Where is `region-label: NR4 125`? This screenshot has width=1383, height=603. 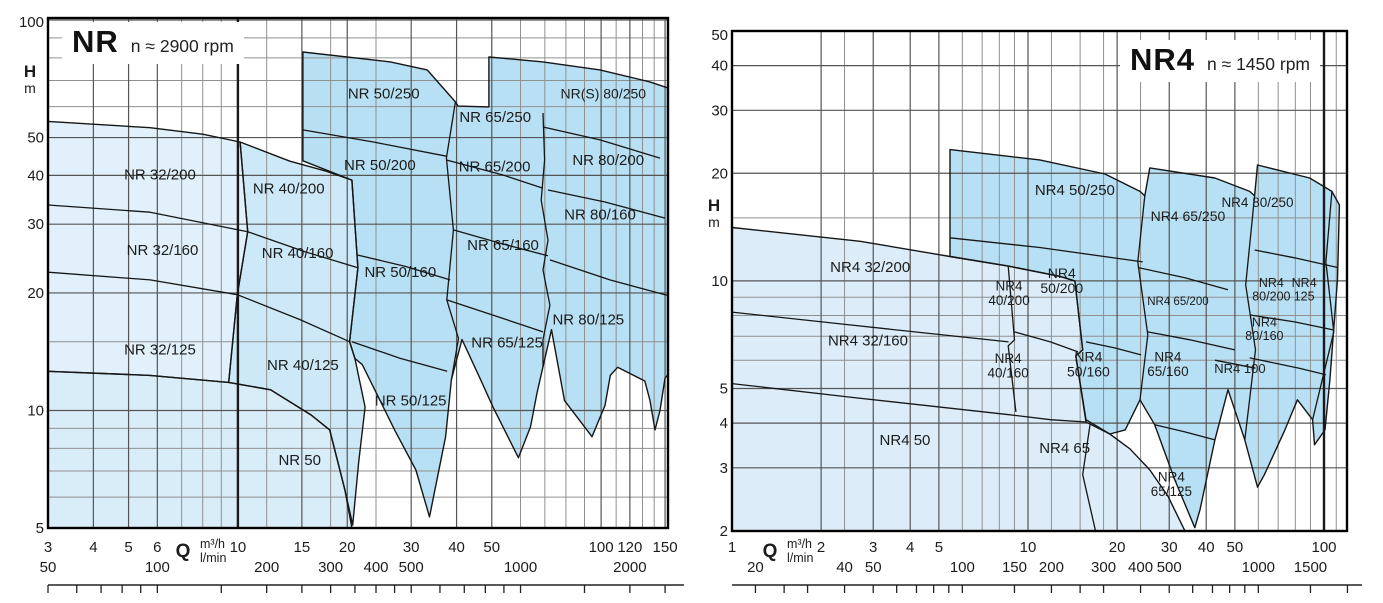 region-label: NR4 125 is located at coordinates (1304, 290).